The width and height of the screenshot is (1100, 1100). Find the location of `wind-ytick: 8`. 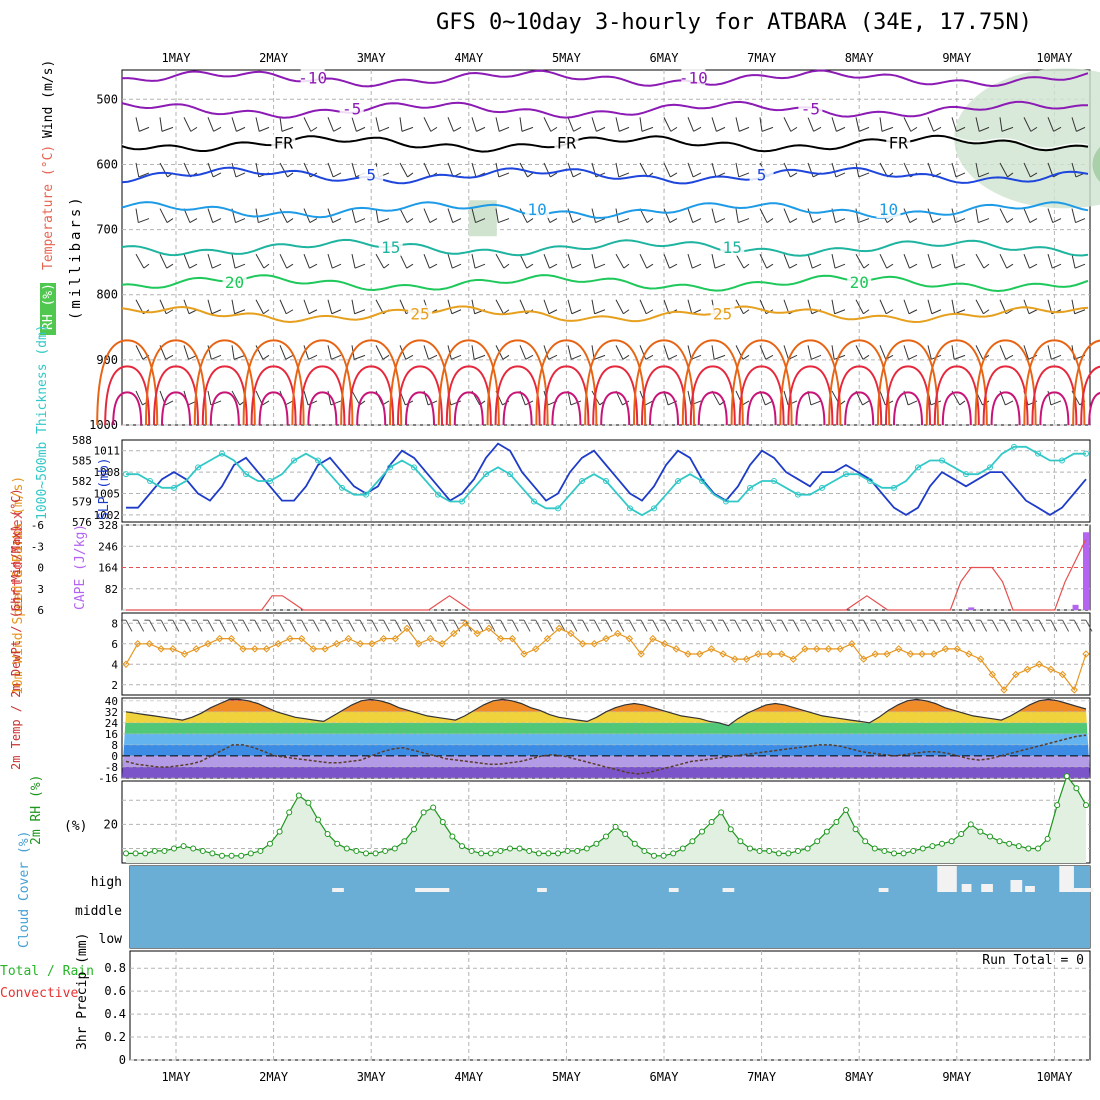

wind-ytick: 8 is located at coordinates (114, 623).